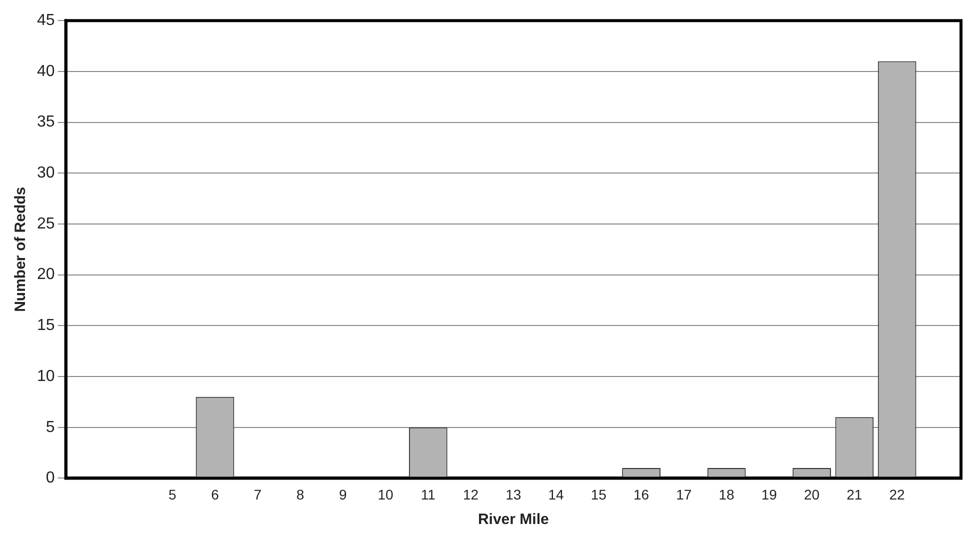 This screenshot has width=973, height=541. I want to click on x-tick-label: 10, so click(386, 494).